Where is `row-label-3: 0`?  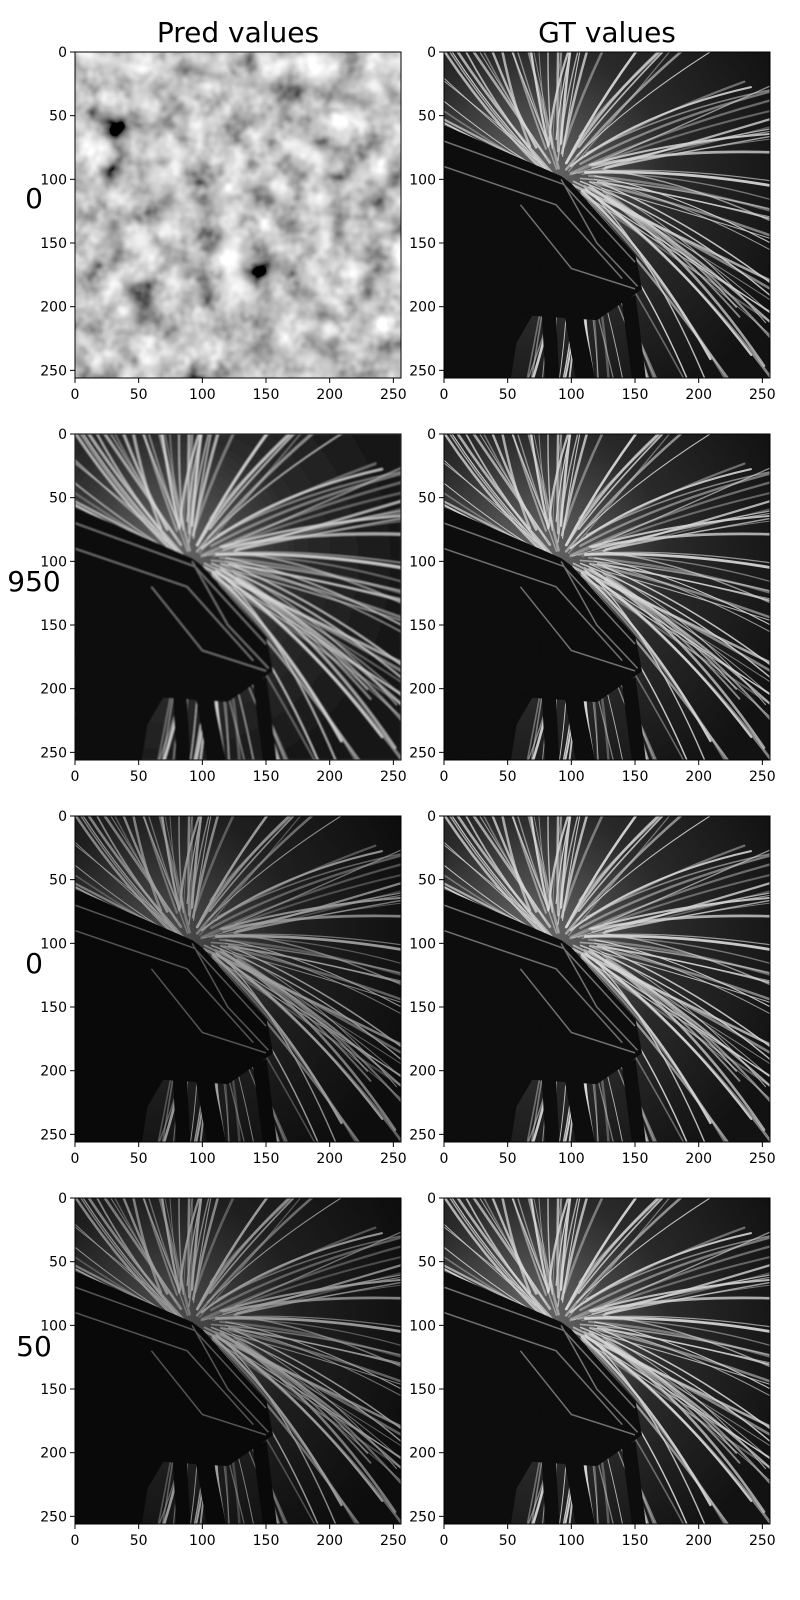
row-label-3: 0 is located at coordinates (34, 963).